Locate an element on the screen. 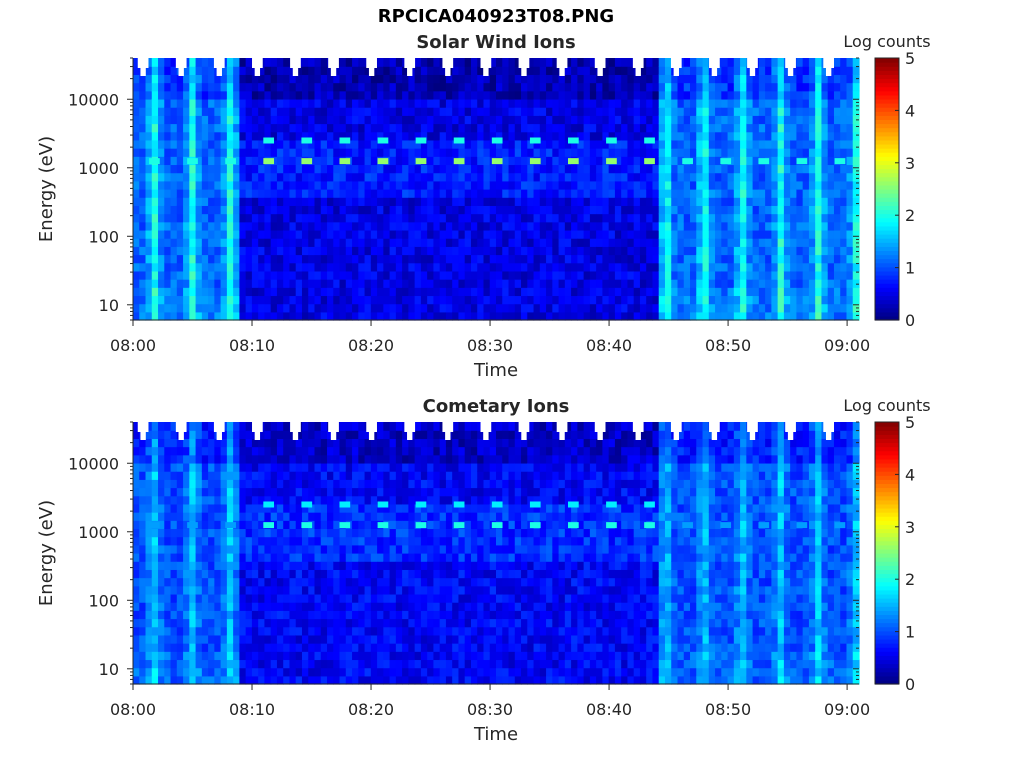 This screenshot has height=768, width=1024. y-tick-label: 1000 is located at coordinates (98, 168).